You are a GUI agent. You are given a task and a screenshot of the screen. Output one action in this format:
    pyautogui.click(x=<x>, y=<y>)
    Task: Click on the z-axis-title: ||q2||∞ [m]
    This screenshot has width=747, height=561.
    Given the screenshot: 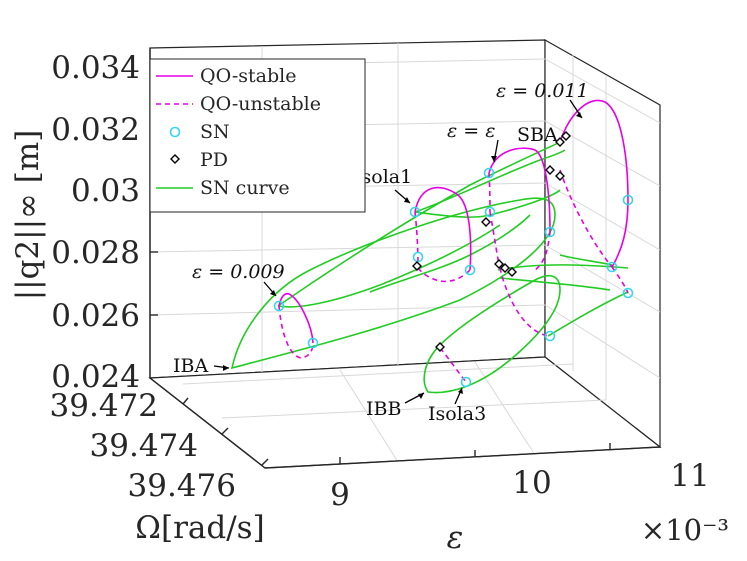 What is the action you would take?
    pyautogui.click(x=28, y=215)
    